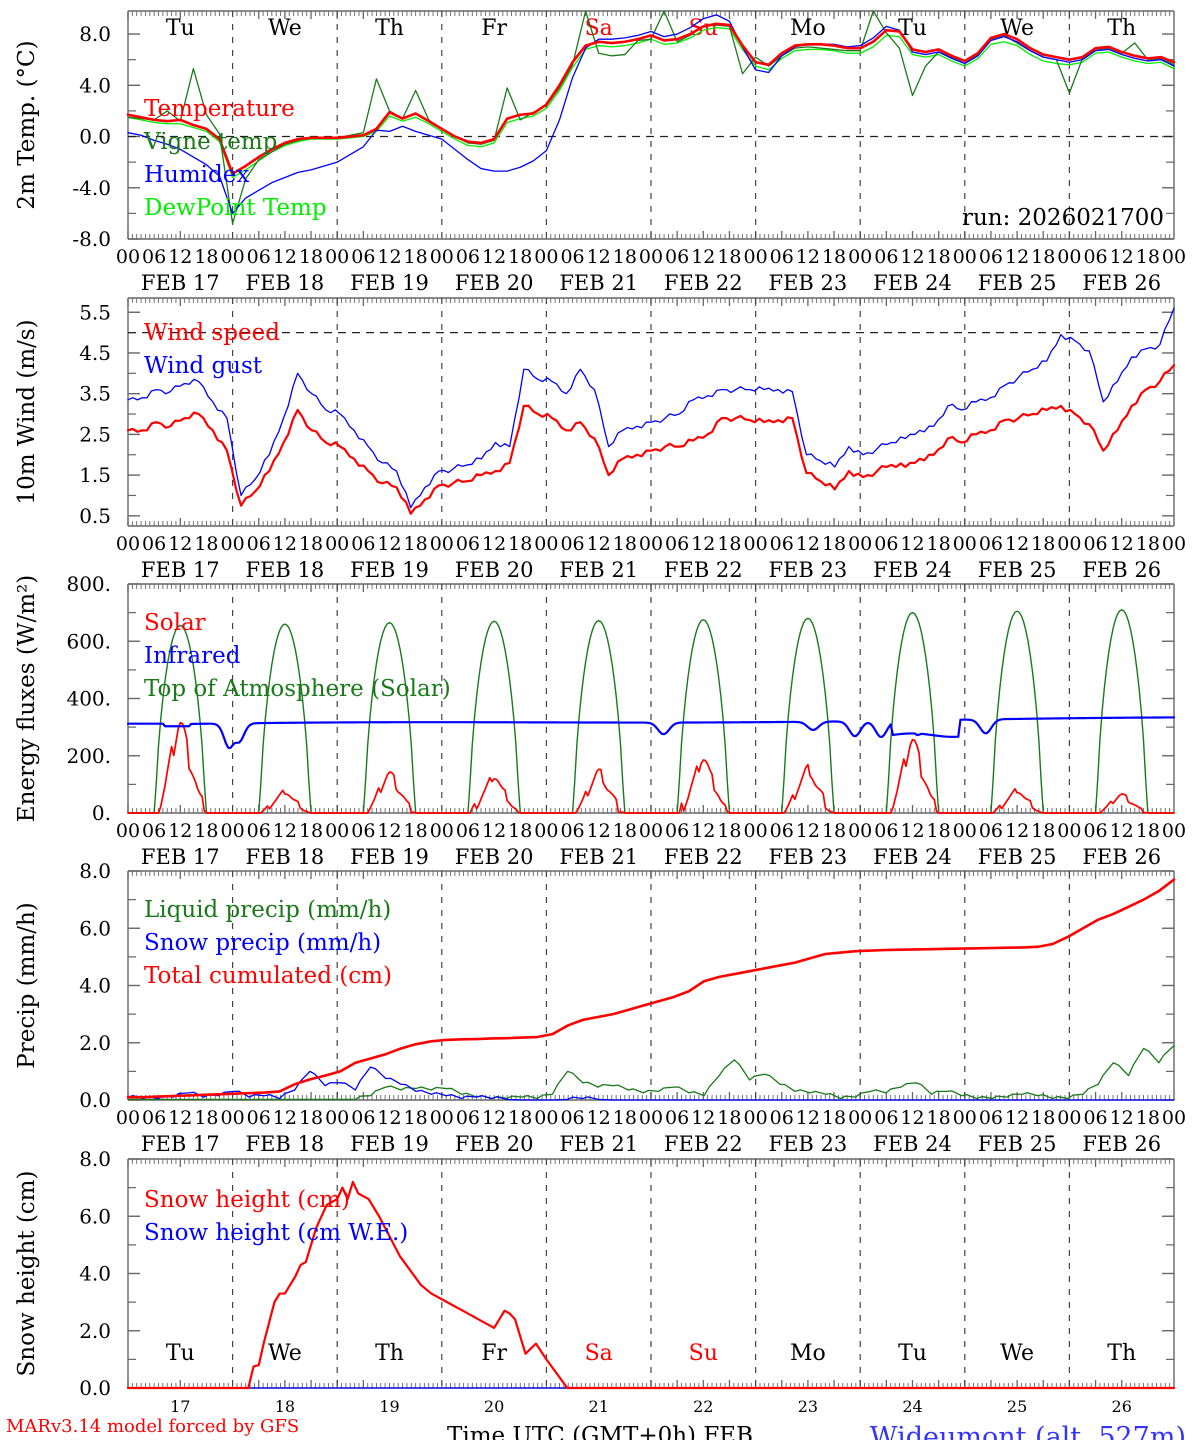 This screenshot has height=1440, width=1194. I want to click on series-wind-speed, so click(651, 439).